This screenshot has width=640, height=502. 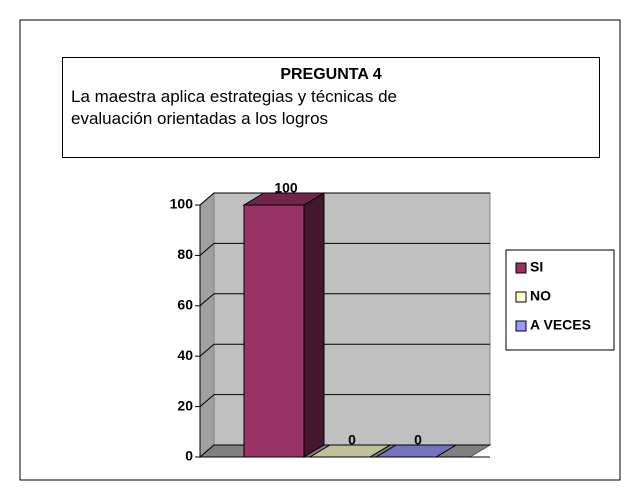 What do you see at coordinates (274, 331) in the screenshot?
I see `bar` at bounding box center [274, 331].